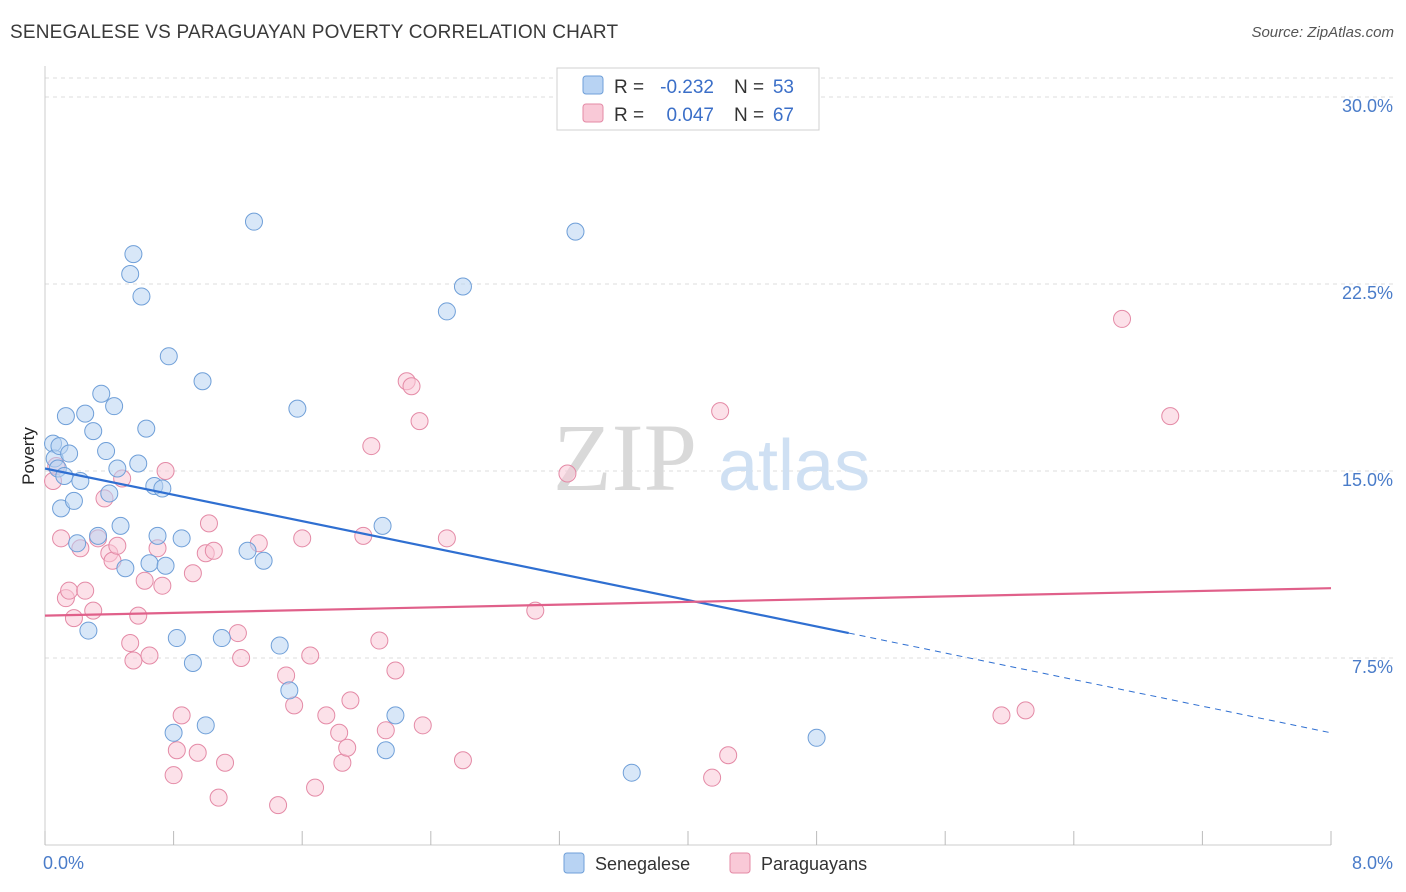 This screenshot has height=892, width=1406. What do you see at coordinates (690, 115) in the screenshot?
I see `legend-r-value: 0.047` at bounding box center [690, 115].